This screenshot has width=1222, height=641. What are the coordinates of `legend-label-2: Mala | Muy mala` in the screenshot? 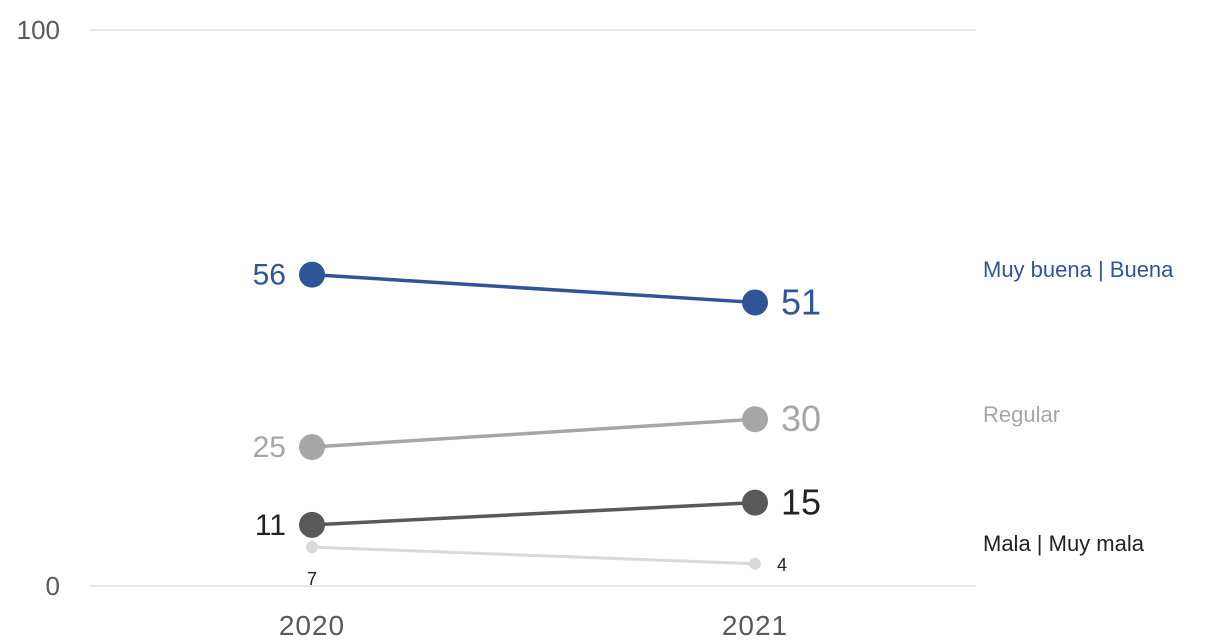 It's located at (1064, 543).